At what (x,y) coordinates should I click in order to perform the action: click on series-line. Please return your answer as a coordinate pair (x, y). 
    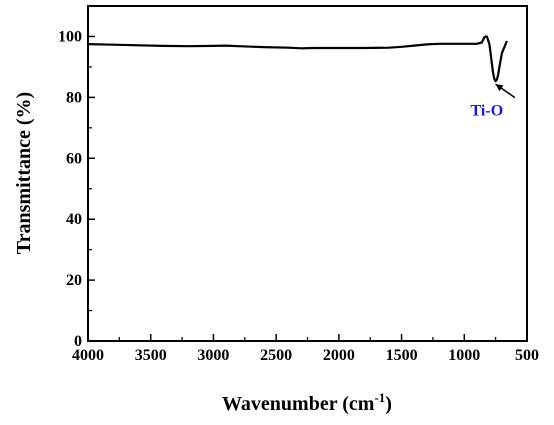
    Looking at the image, I should click on (297, 59).